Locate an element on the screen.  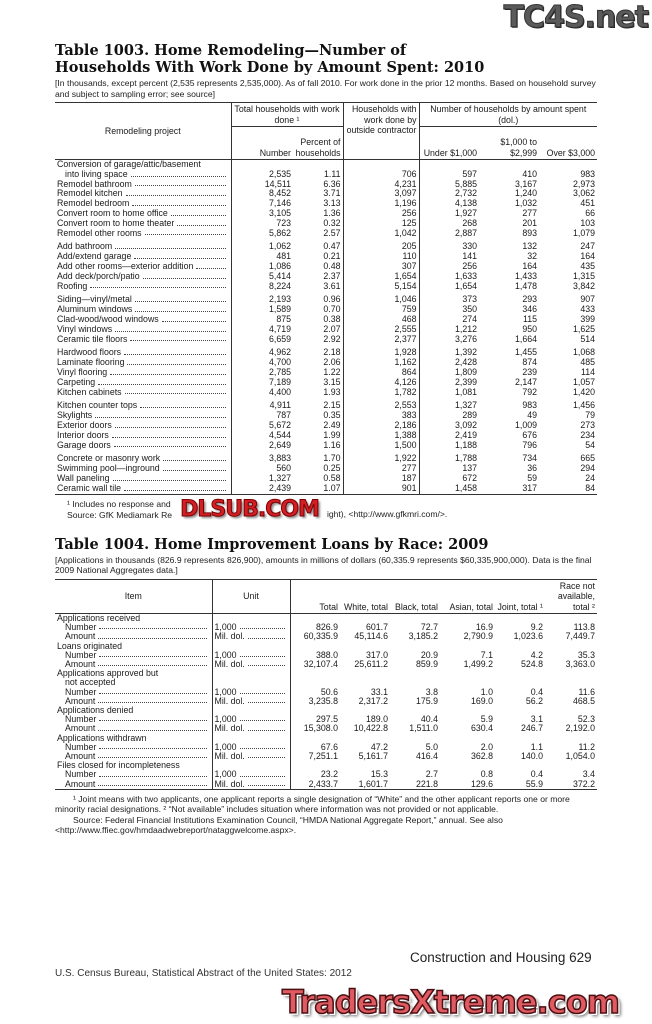
cell-value: 3,062 is located at coordinates (584, 193).